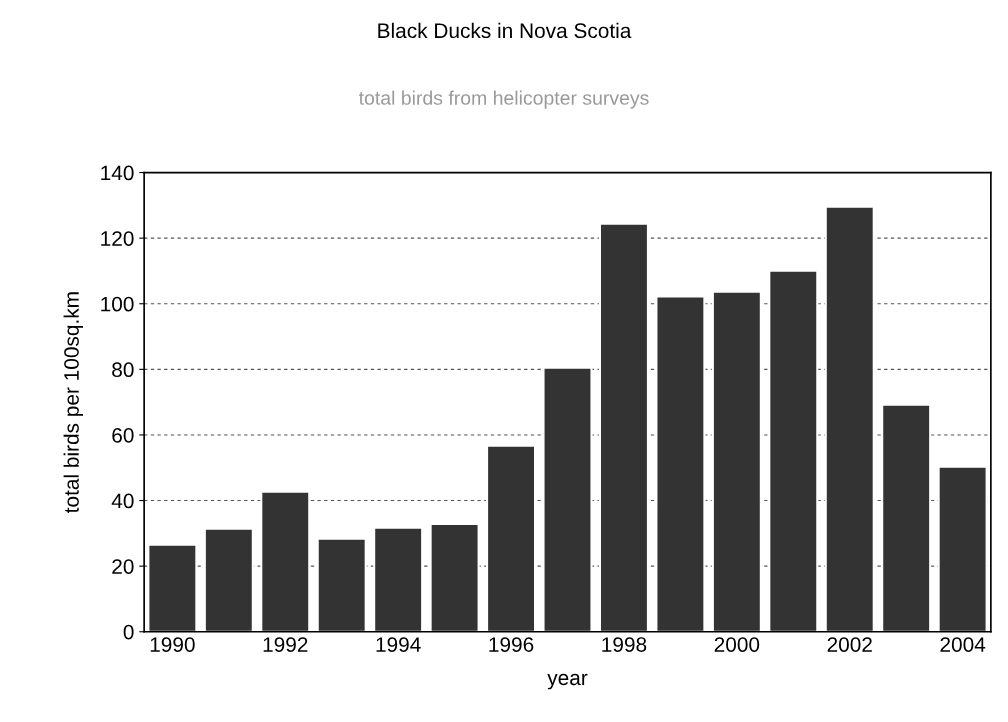 The height and width of the screenshot is (722, 1008). What do you see at coordinates (567, 681) in the screenshot?
I see `x-axis-title: year` at bounding box center [567, 681].